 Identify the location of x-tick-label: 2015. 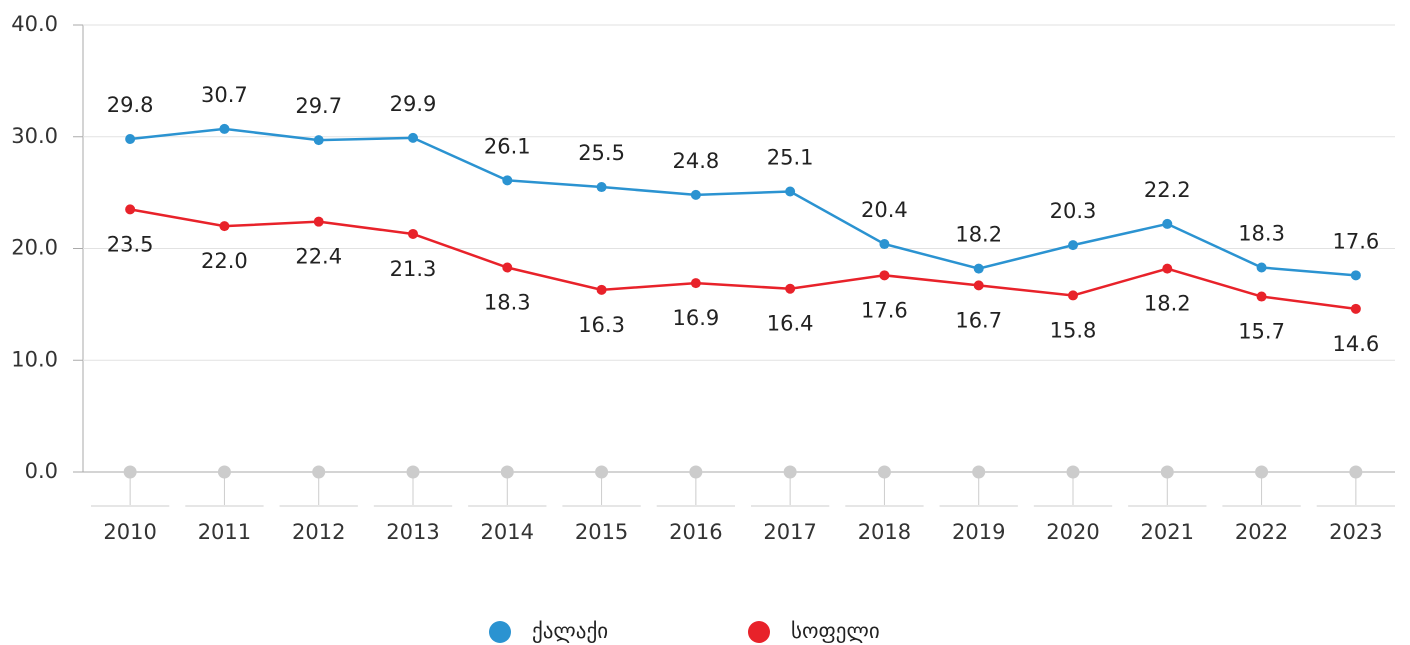
(601, 532).